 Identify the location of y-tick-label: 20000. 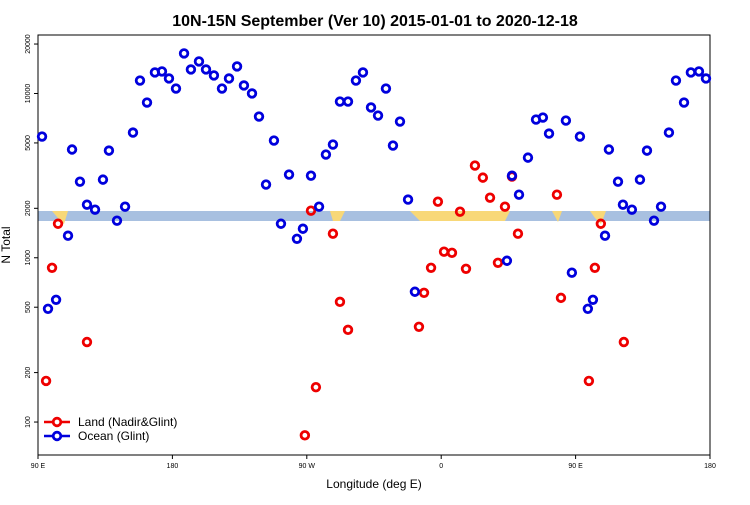
(28, 44).